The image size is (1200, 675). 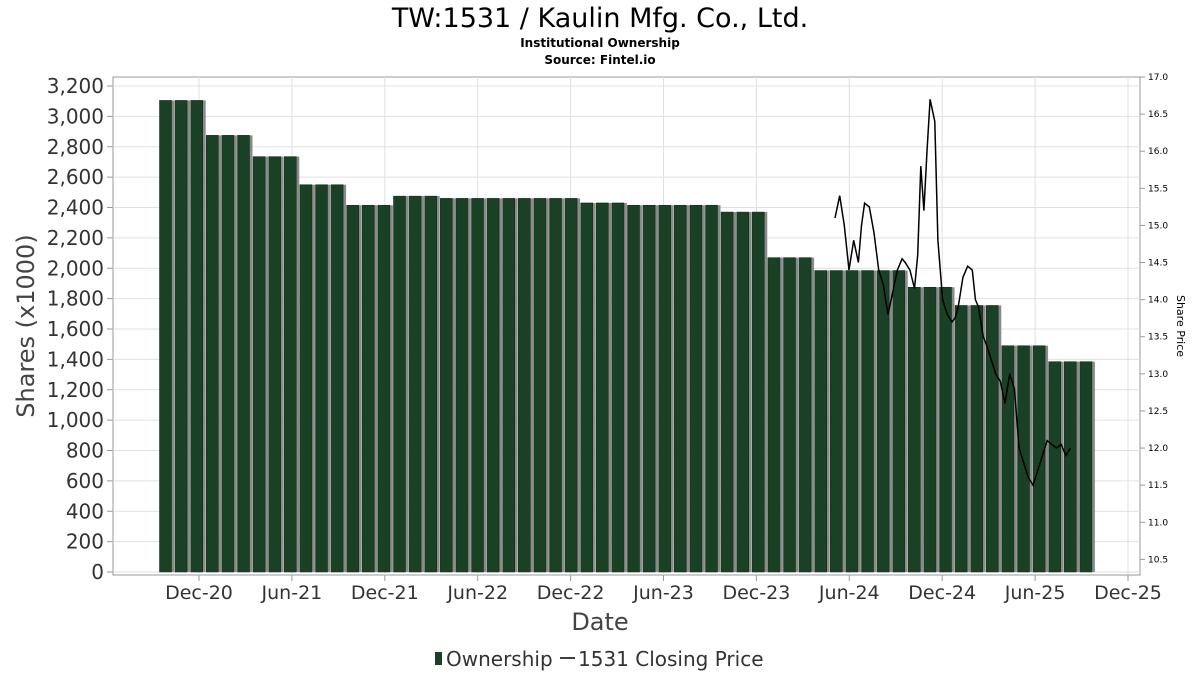 I want to click on x-tick-label: Jun-25, so click(x=1035, y=593).